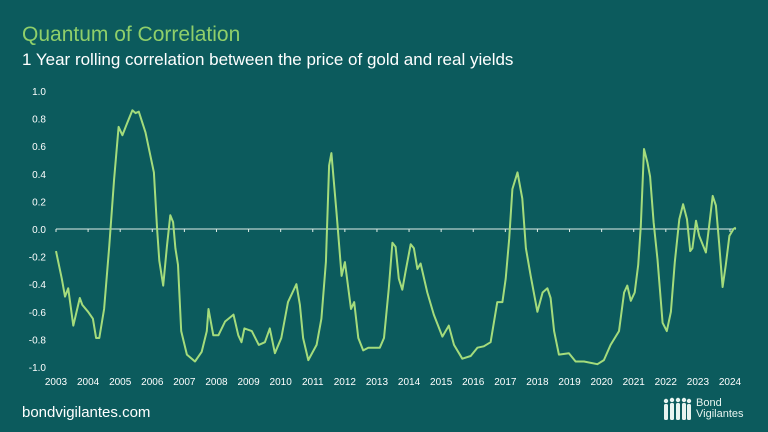 This screenshot has height=432, width=768. I want to click on x-tick-label: 2008, so click(216, 382).